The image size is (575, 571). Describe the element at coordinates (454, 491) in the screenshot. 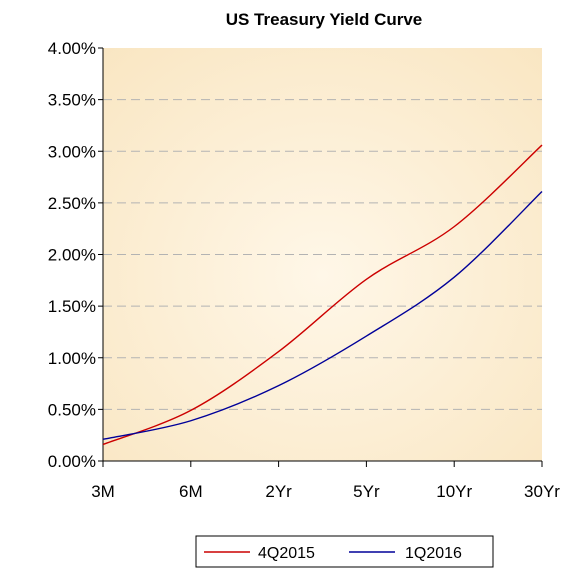

I see `x-tick-label-4: 10Yr` at that location.